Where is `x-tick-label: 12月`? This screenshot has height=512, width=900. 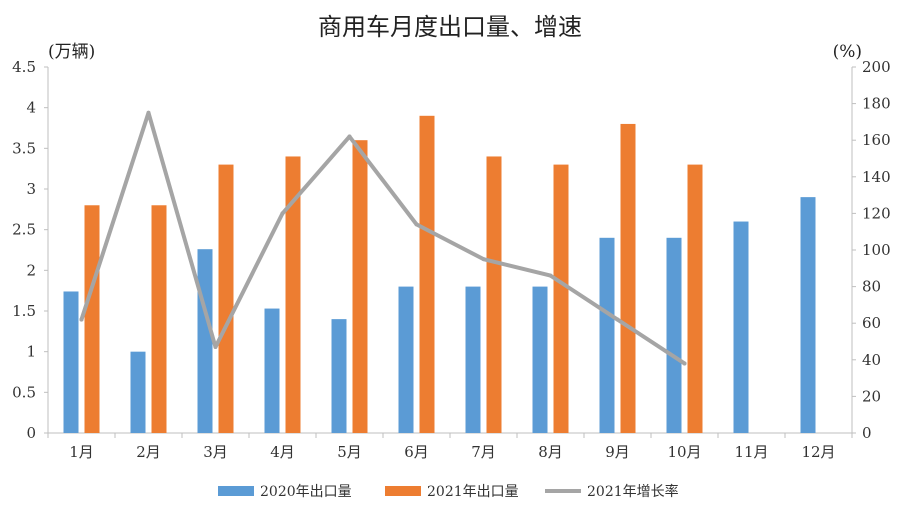 x-tick-label: 12月 is located at coordinates (818, 452).